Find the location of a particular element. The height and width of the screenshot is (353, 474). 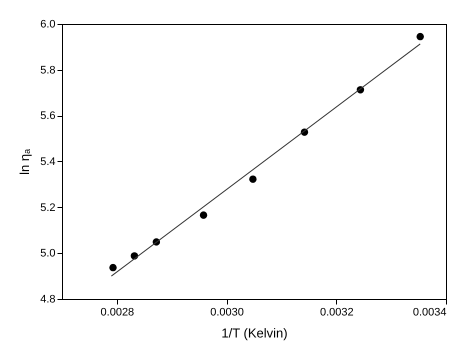

y-tick-label: 5.8 is located at coordinates (48, 70).